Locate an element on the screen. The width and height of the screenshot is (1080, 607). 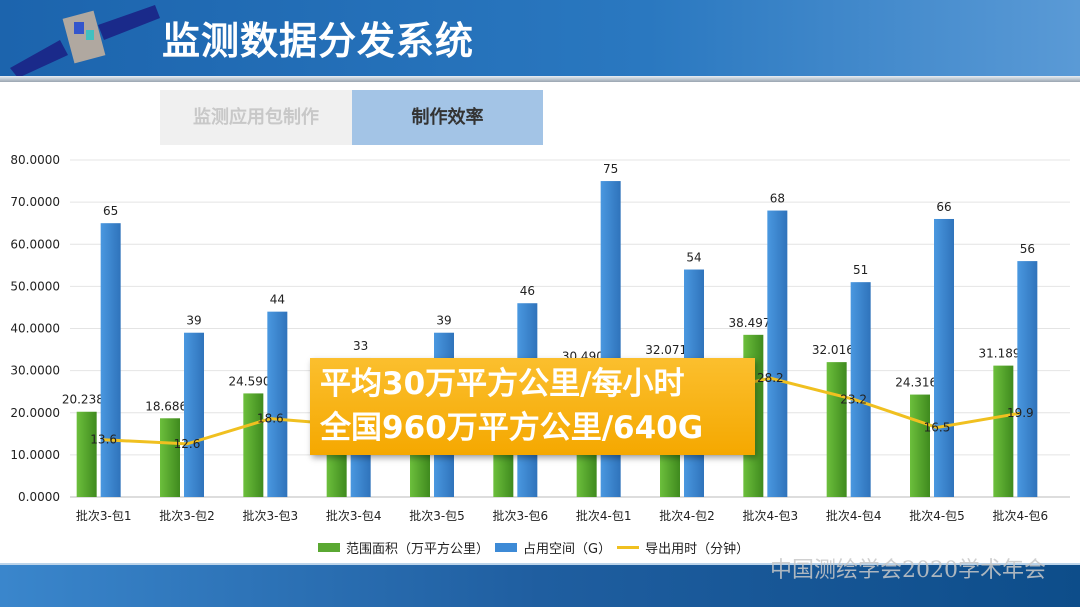
time-point-label: 12.6 is located at coordinates (187, 444).